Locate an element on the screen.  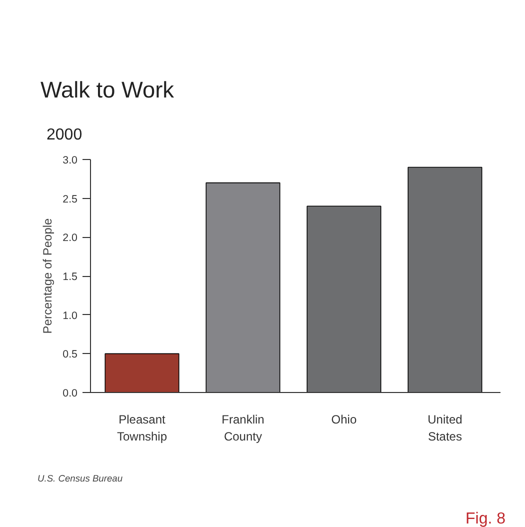
y-tick-label: 2.0 is located at coordinates (70, 238).